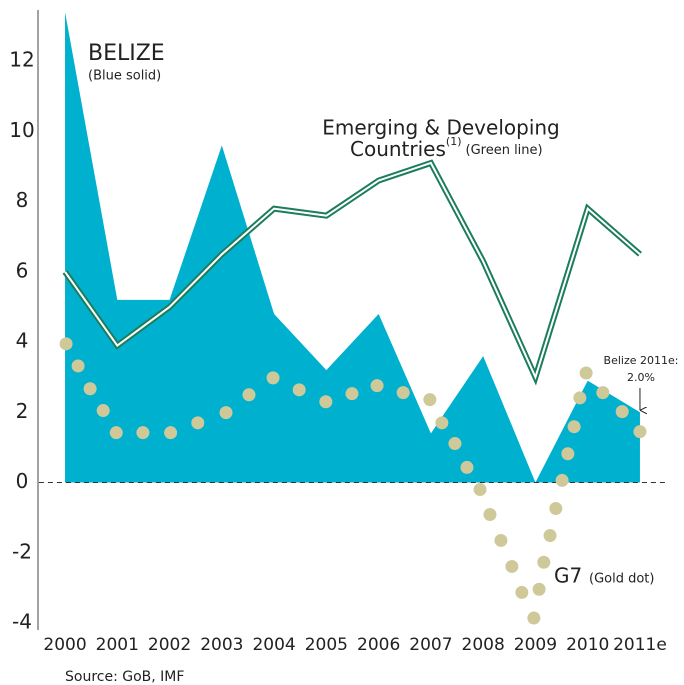 The width and height of the screenshot is (684, 685). Describe the element at coordinates (621, 579) in the screenshot. I see `annotation: (Gold dot)` at that location.